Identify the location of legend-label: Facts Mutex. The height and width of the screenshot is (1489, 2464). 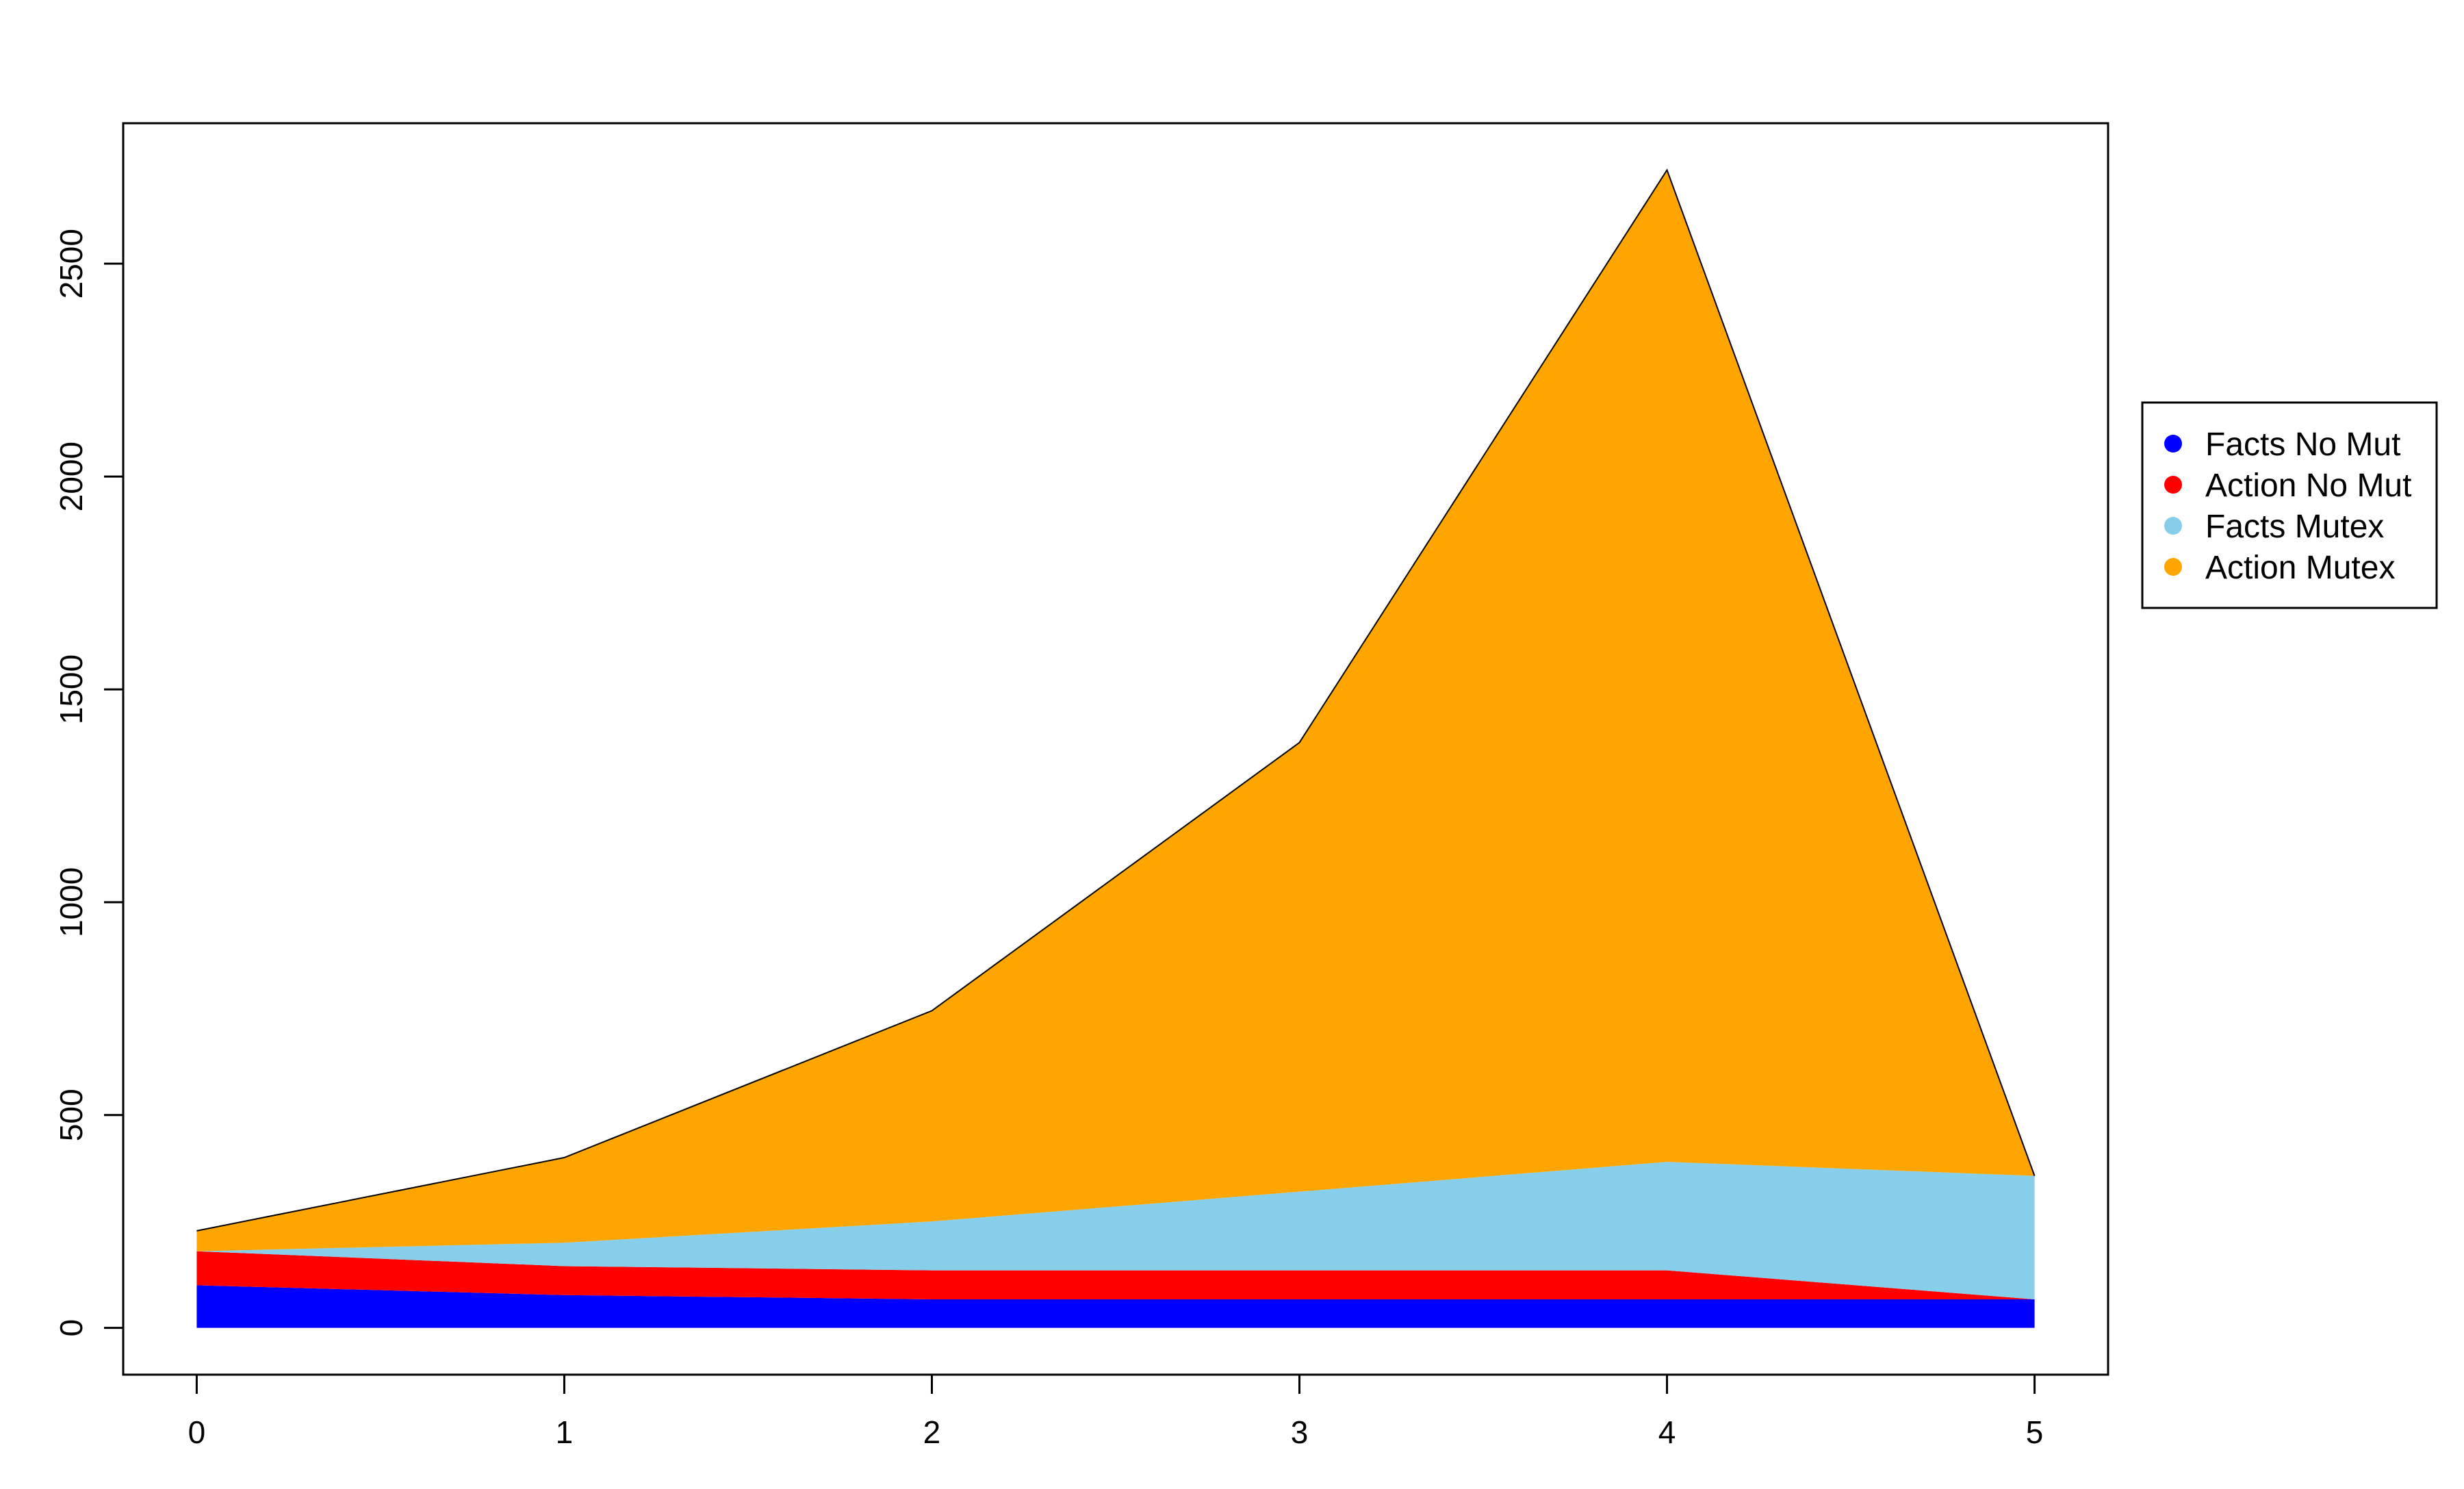
(2294, 527).